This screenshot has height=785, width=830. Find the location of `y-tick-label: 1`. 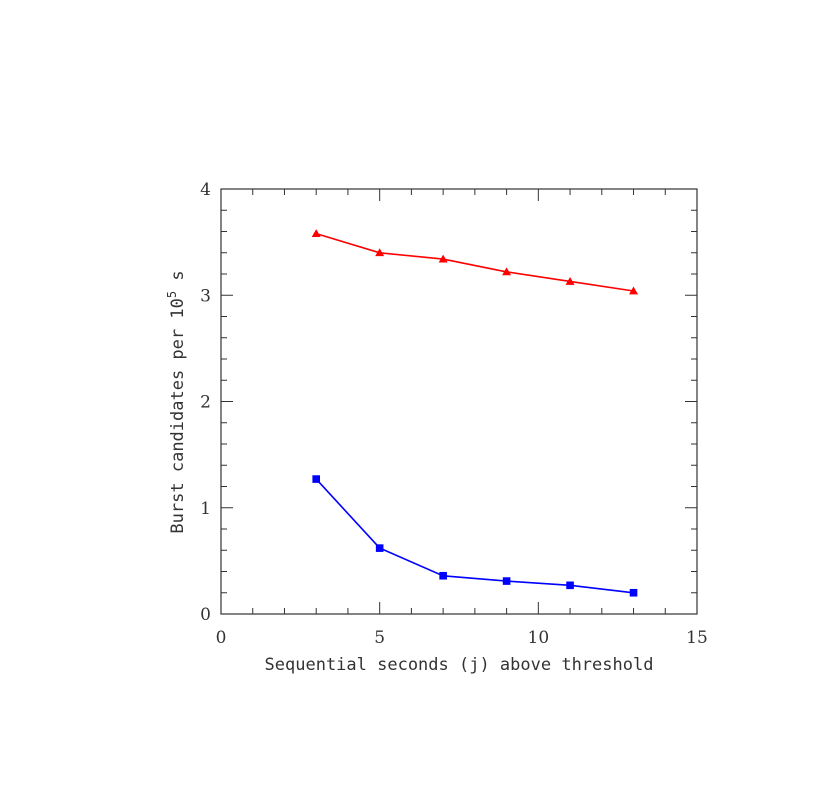

y-tick-label: 1 is located at coordinates (205, 509).